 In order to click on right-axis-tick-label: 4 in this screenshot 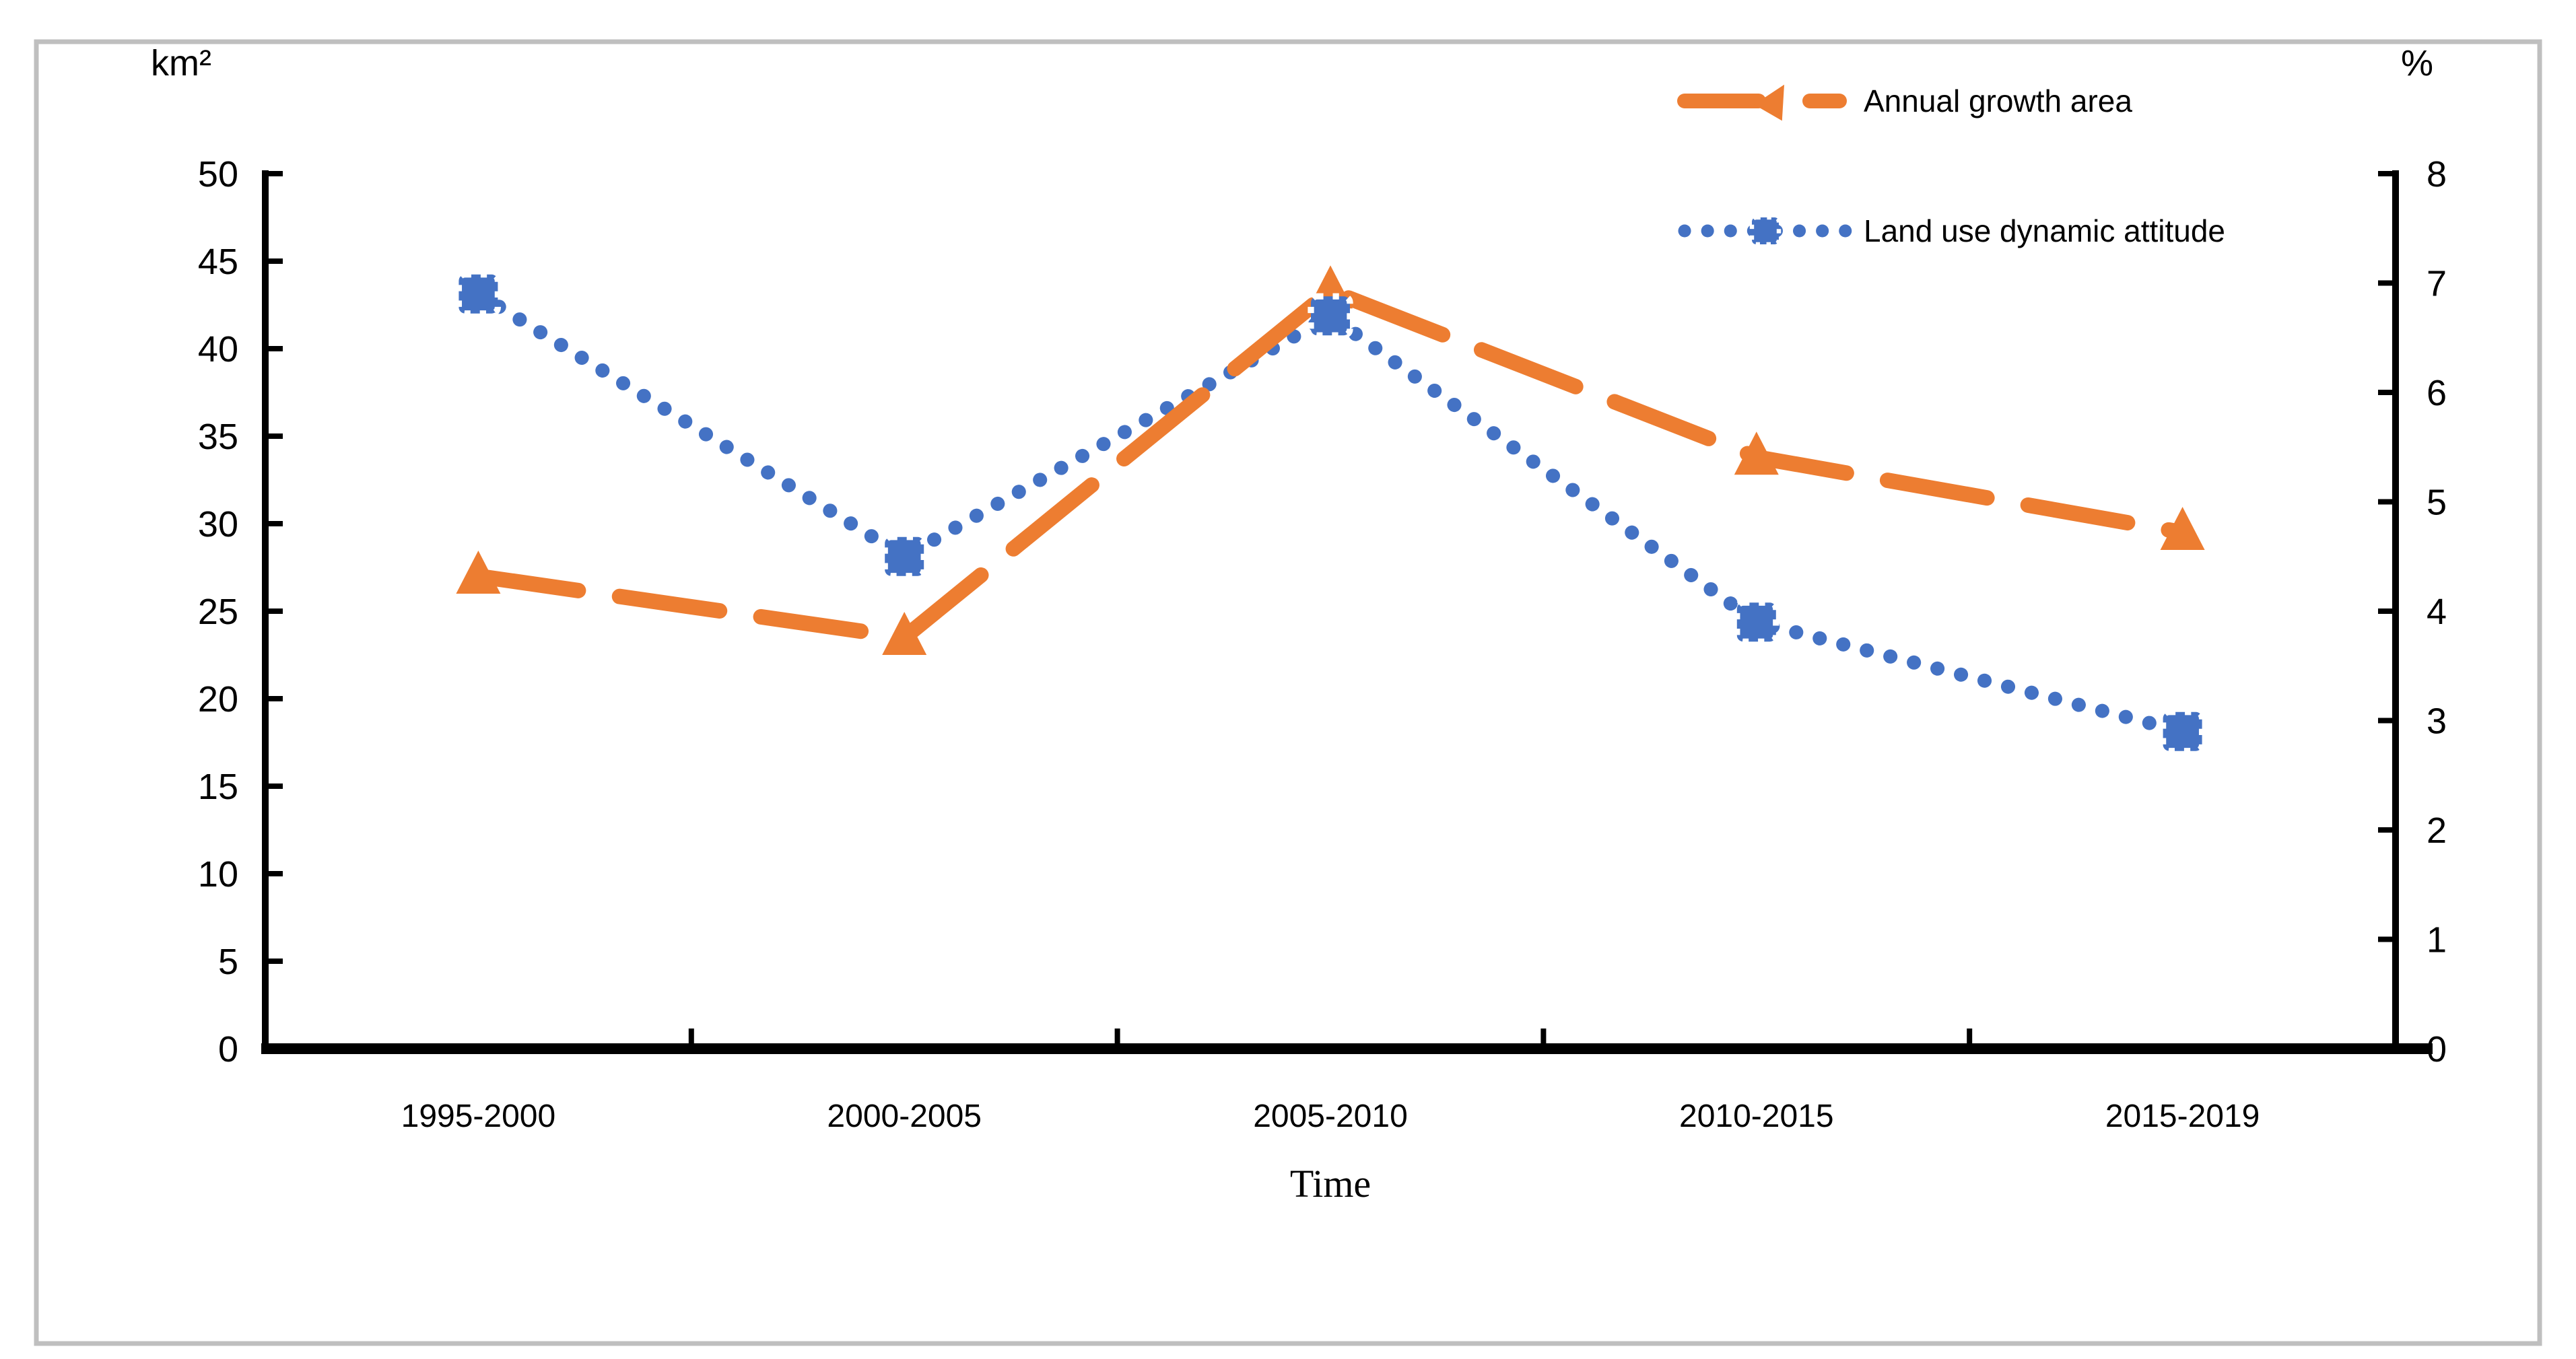, I will do `click(2437, 612)`.